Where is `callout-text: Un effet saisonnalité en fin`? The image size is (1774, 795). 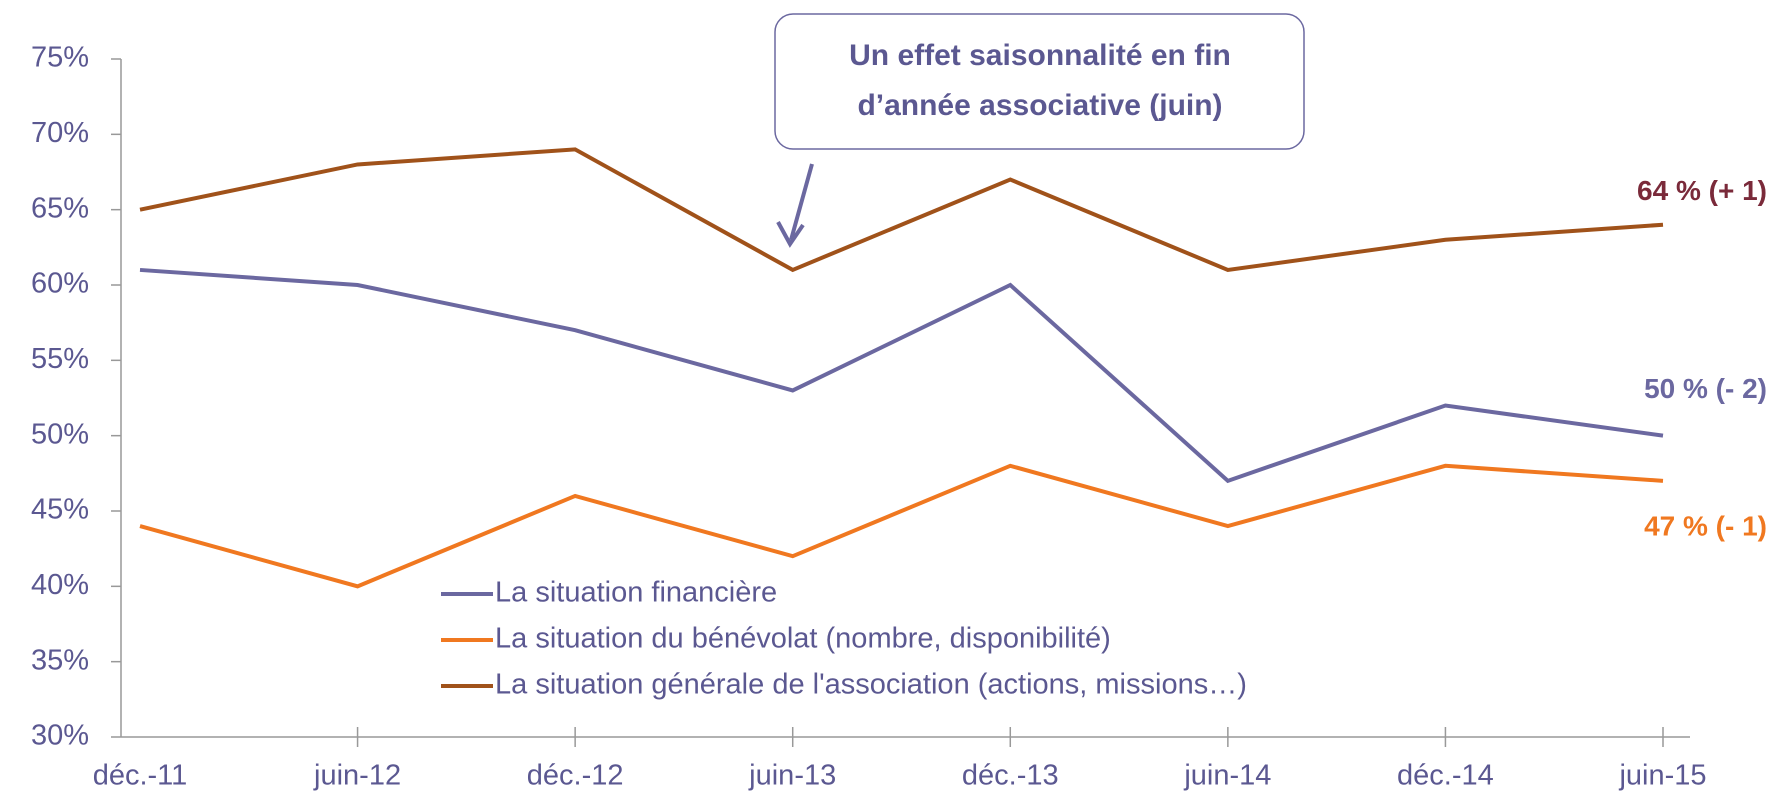
callout-text: Un effet saisonnalité en fin is located at coordinates (1040, 55).